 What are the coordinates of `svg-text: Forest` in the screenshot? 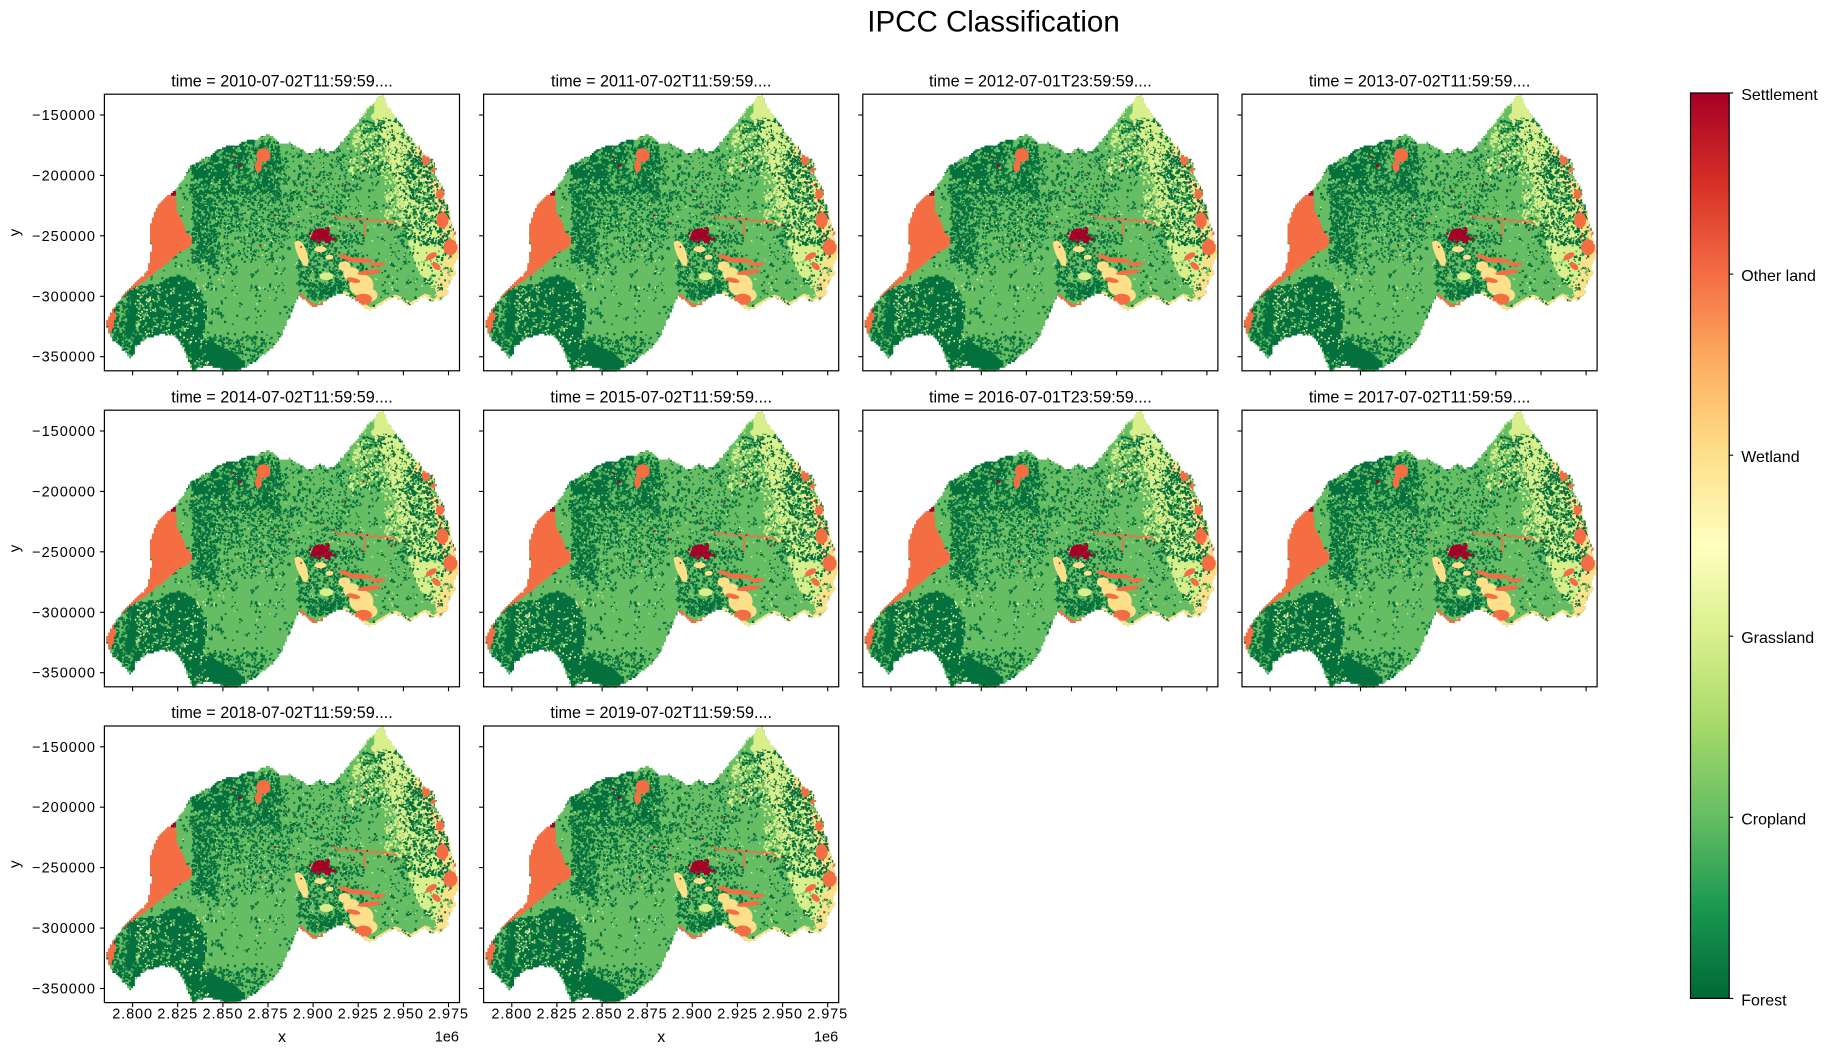 It's located at (1764, 1000).